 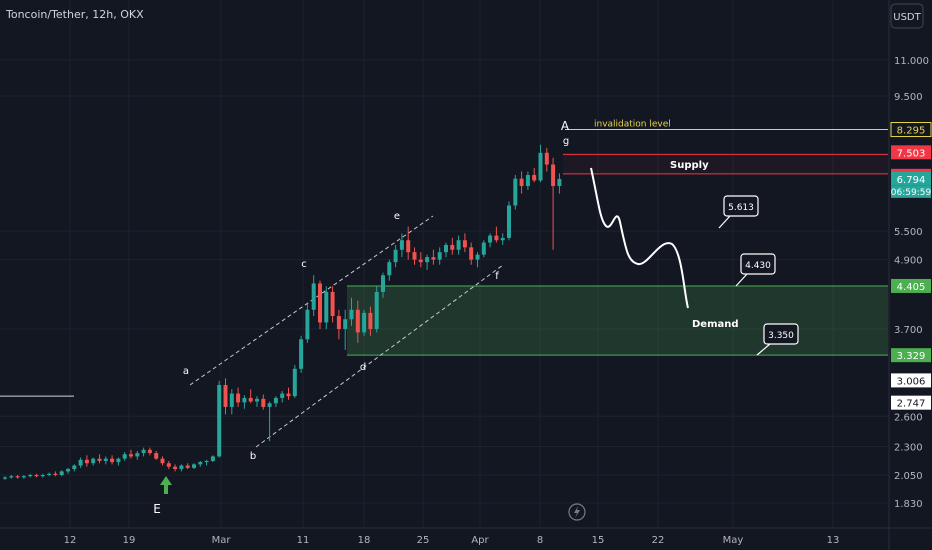 What do you see at coordinates (908, 504) in the screenshot?
I see `y-tick-label: 1.830` at bounding box center [908, 504].